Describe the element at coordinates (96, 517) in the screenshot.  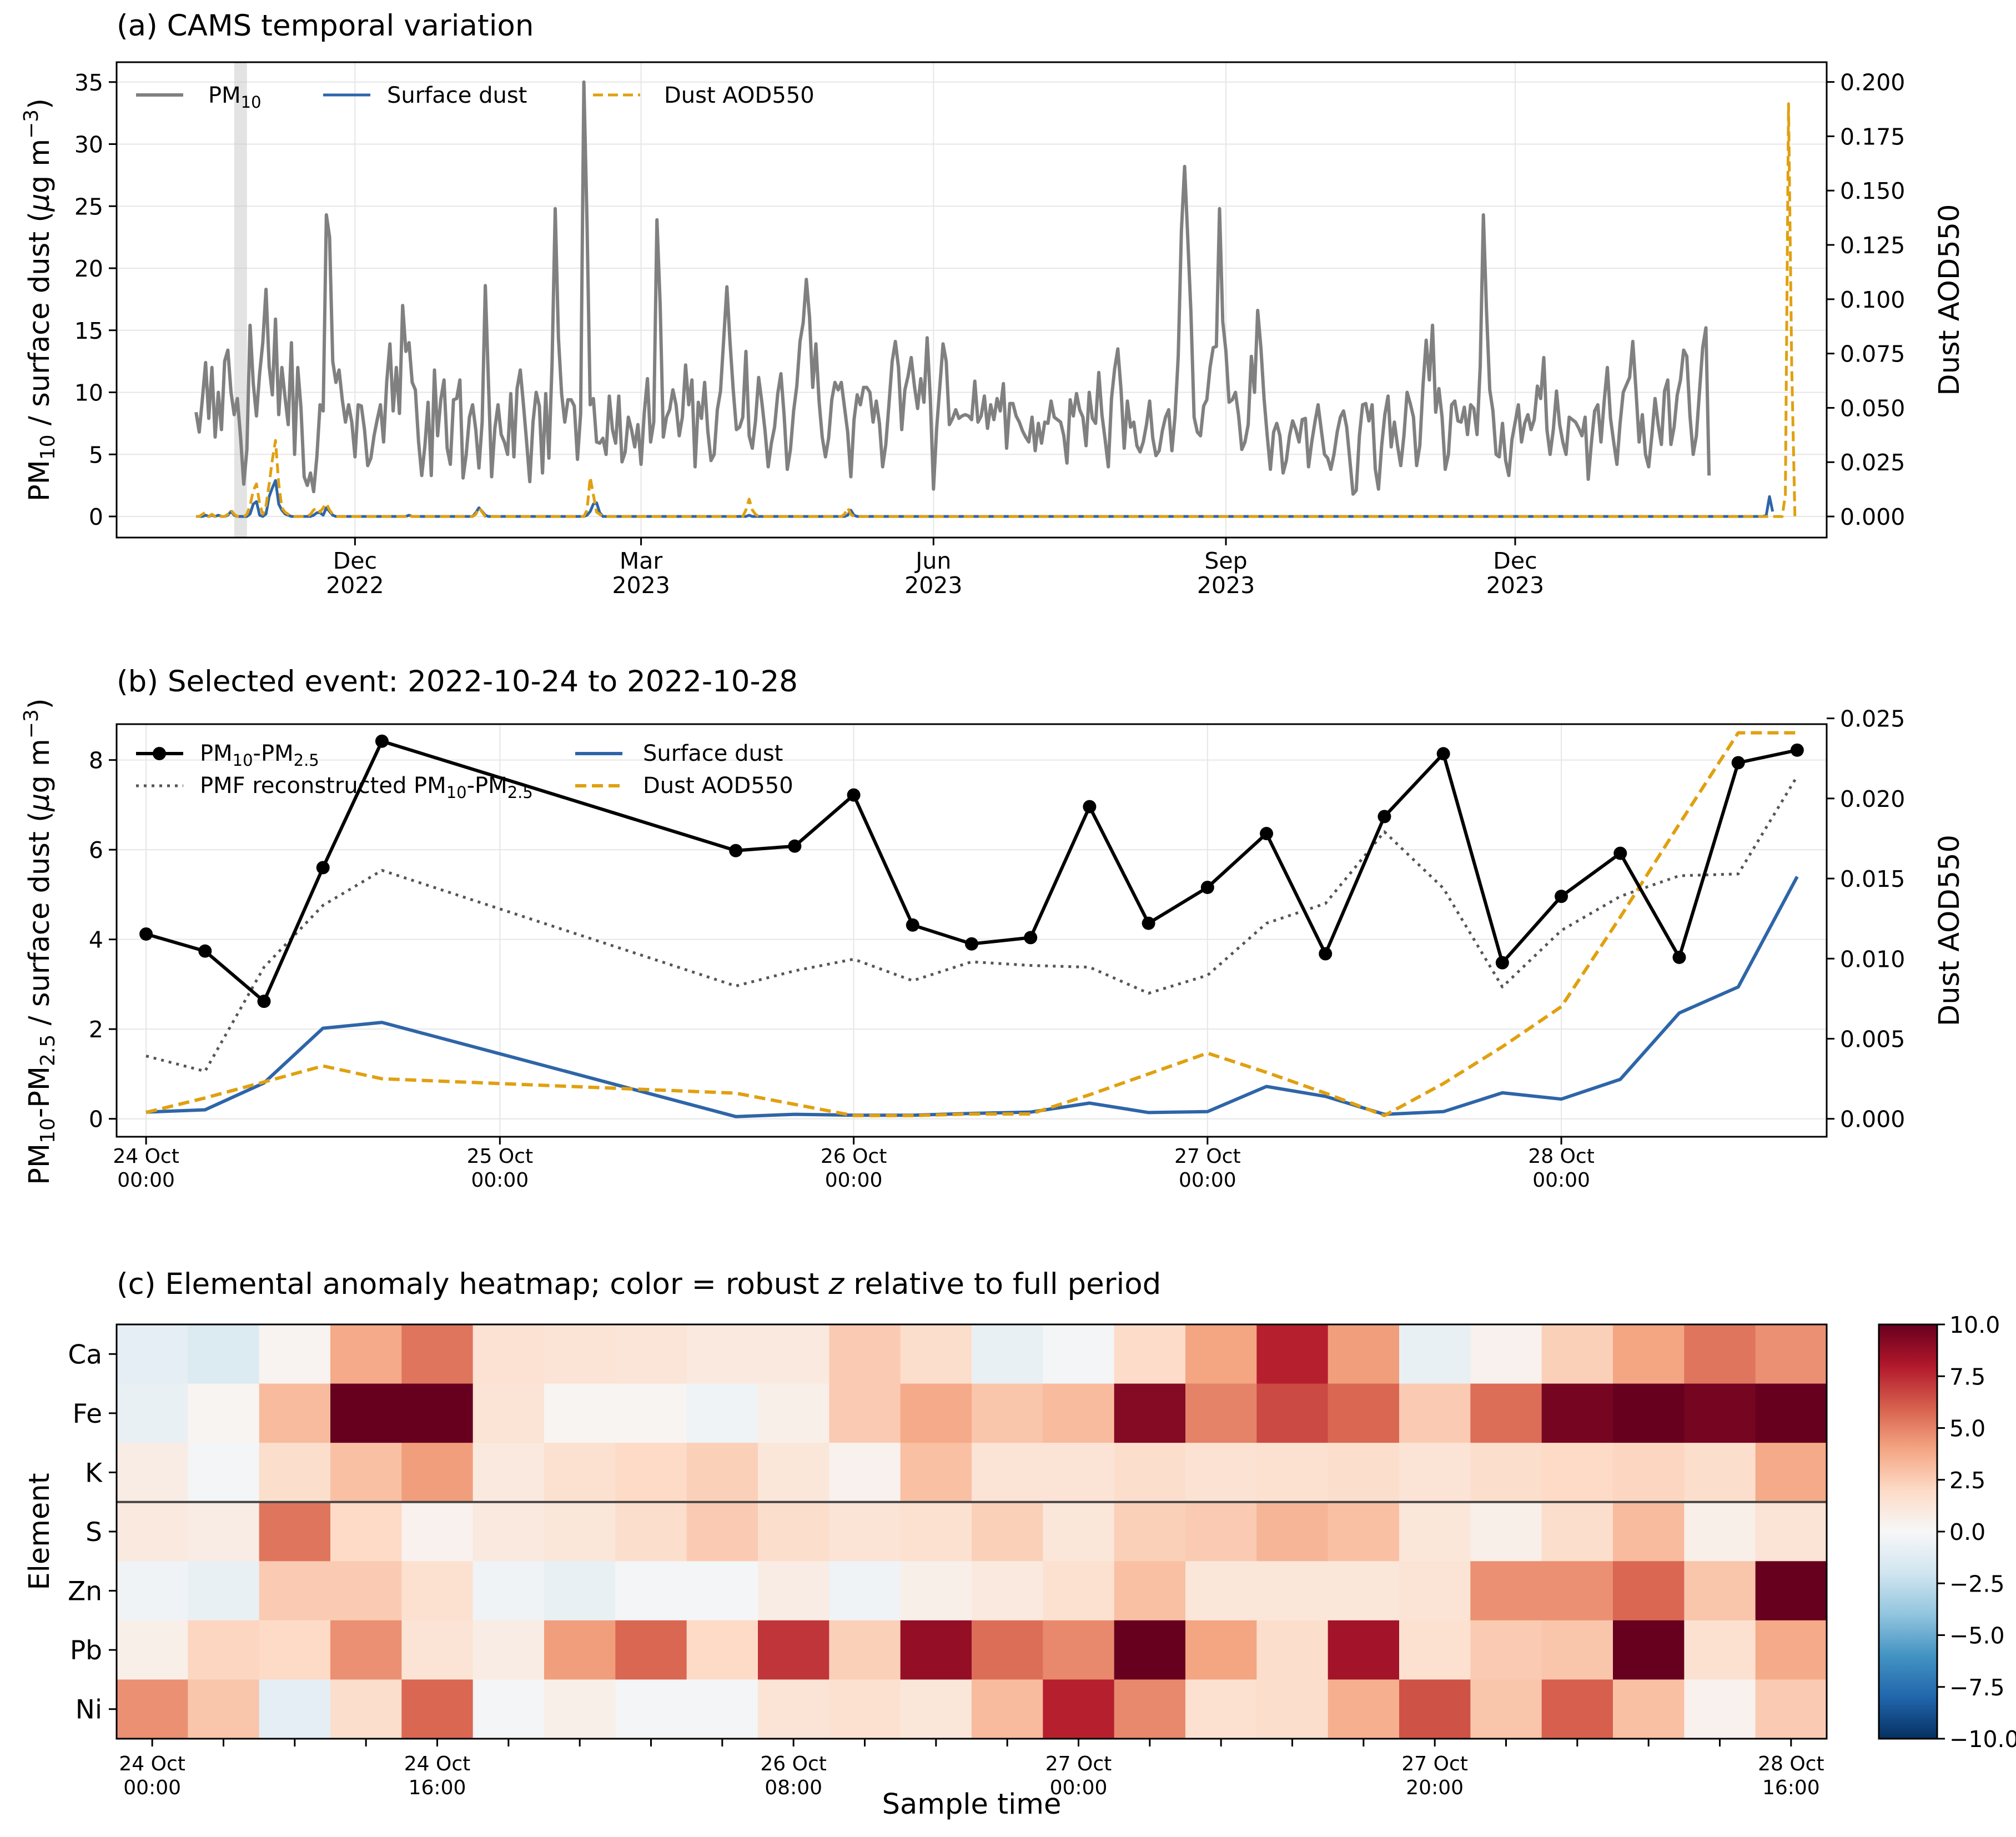
I see `y-tick-label: 0` at that location.